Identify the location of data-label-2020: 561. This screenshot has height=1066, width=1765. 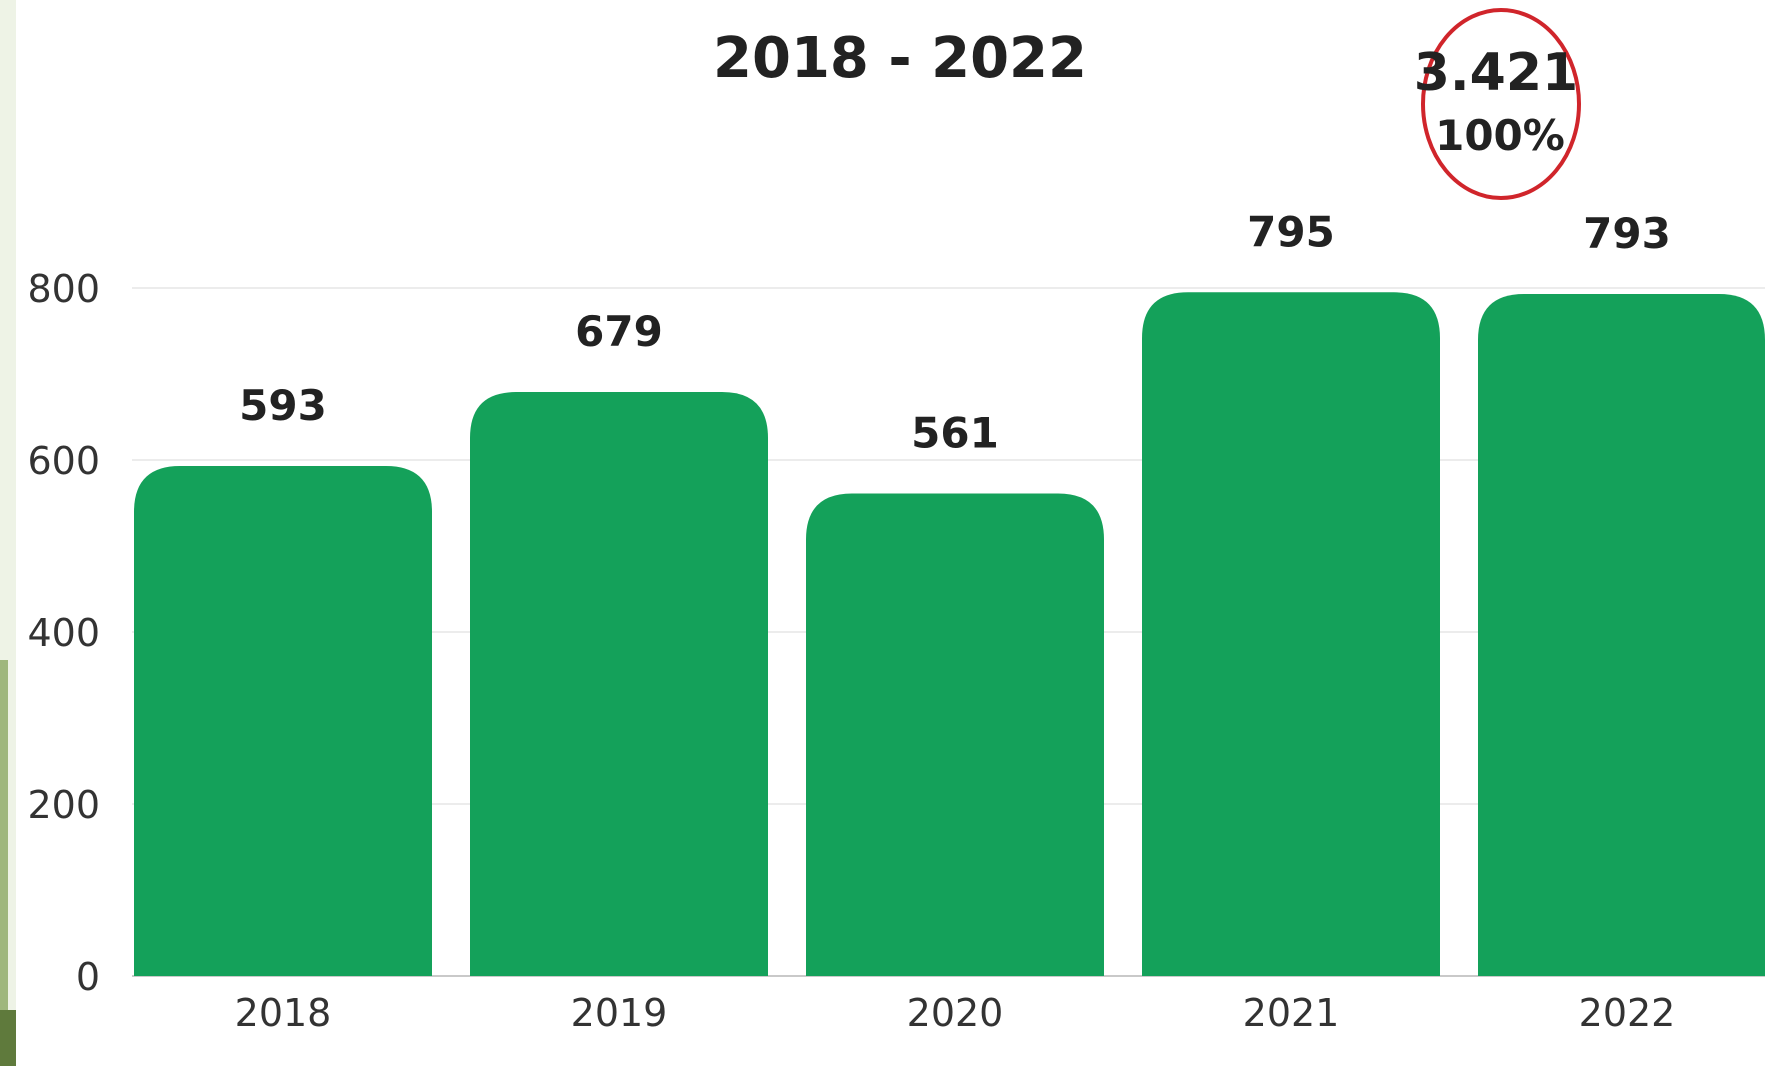
(955, 433).